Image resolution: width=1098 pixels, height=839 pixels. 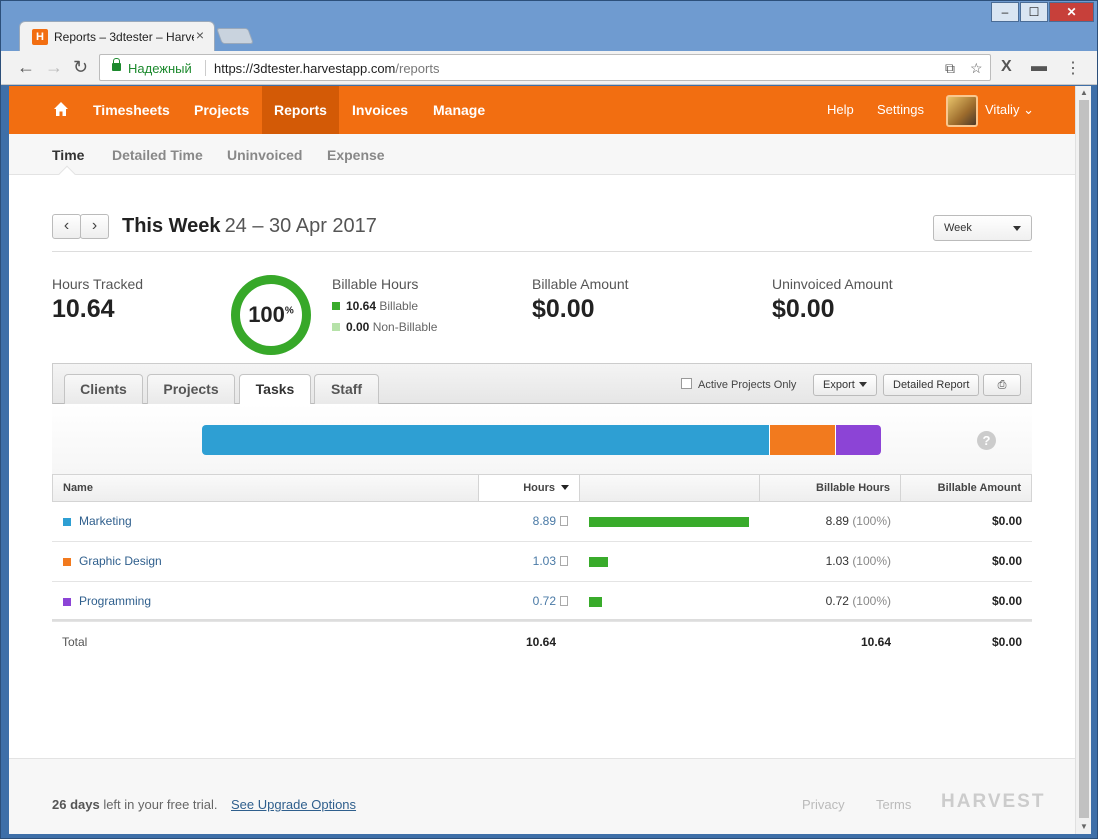 What do you see at coordinates (875, 642) in the screenshot?
I see `total-billable-hours: 10.64` at bounding box center [875, 642].